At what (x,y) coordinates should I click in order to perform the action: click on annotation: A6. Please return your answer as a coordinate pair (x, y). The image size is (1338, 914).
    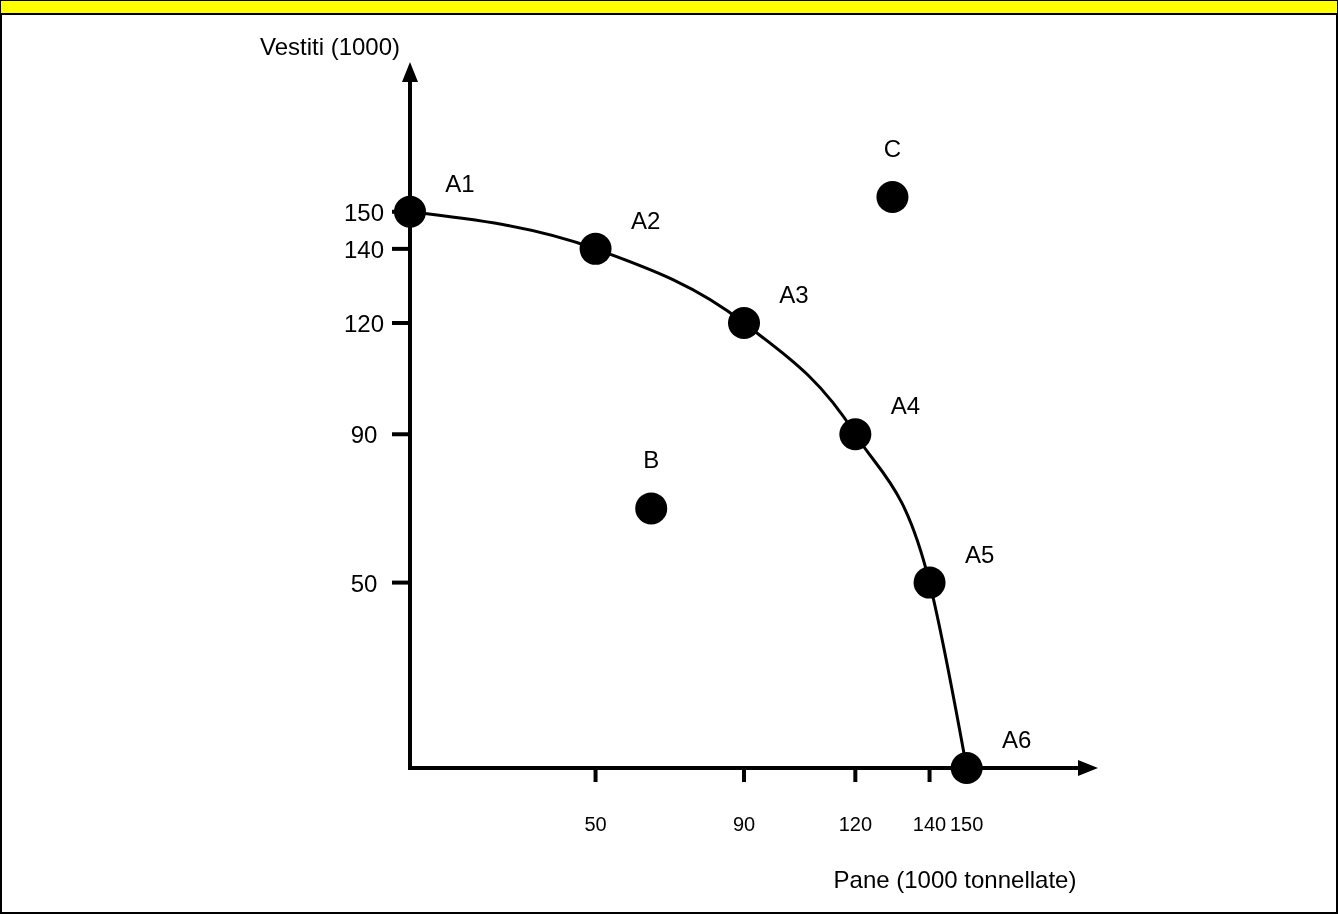
    Looking at the image, I should click on (1016, 739).